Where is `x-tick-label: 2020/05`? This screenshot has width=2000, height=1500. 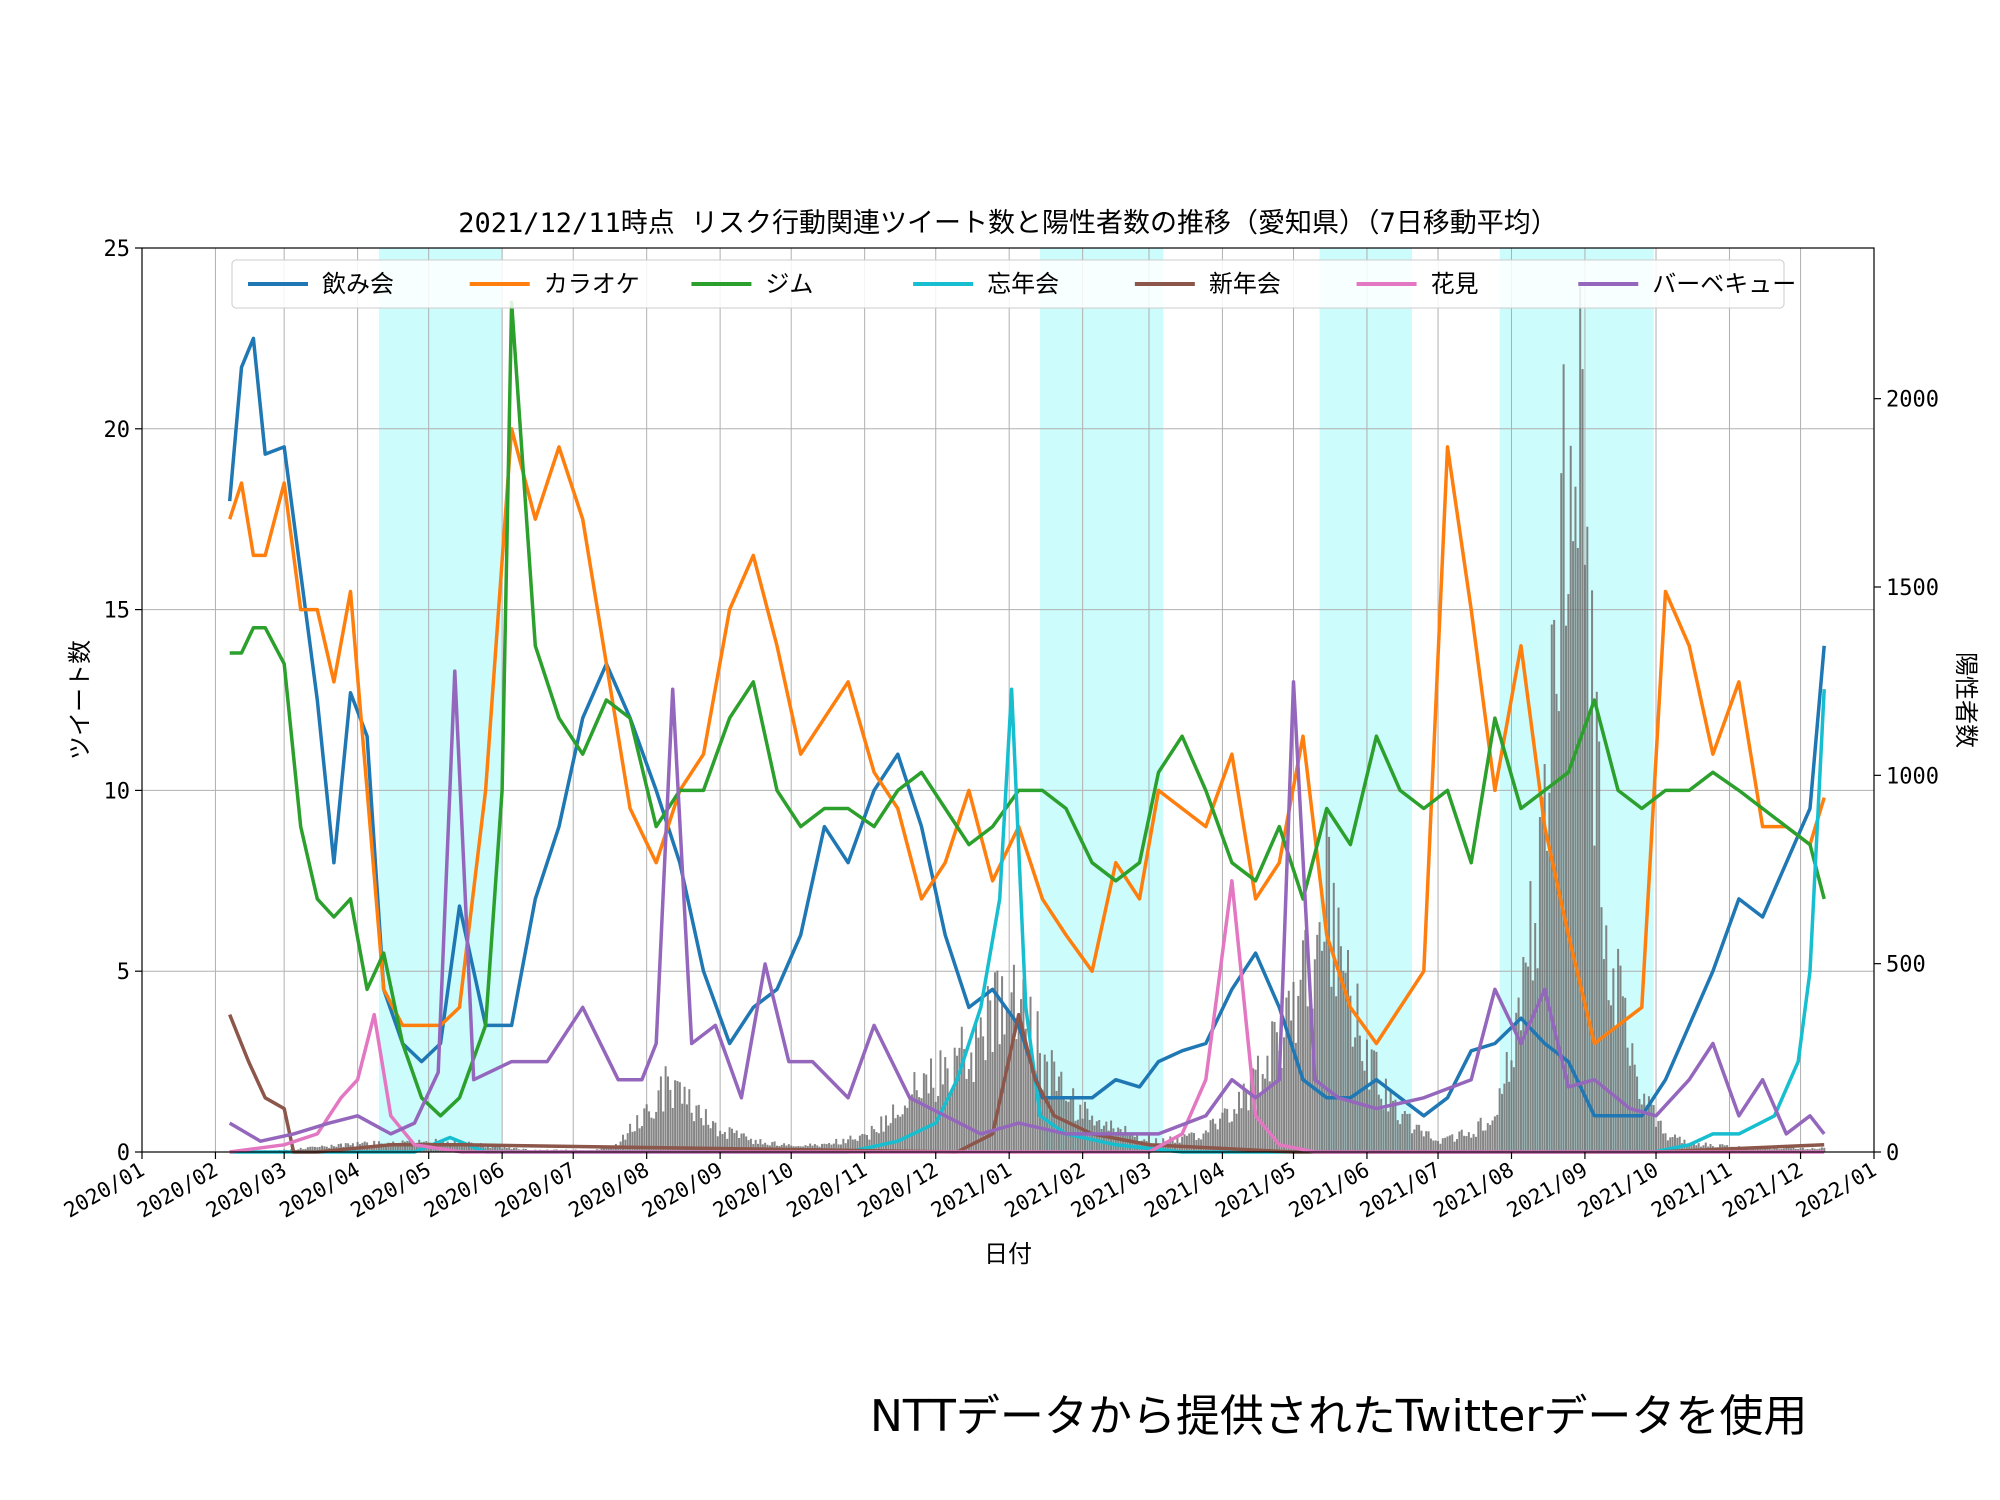 x-tick-label: 2020/05 is located at coordinates (391, 1190).